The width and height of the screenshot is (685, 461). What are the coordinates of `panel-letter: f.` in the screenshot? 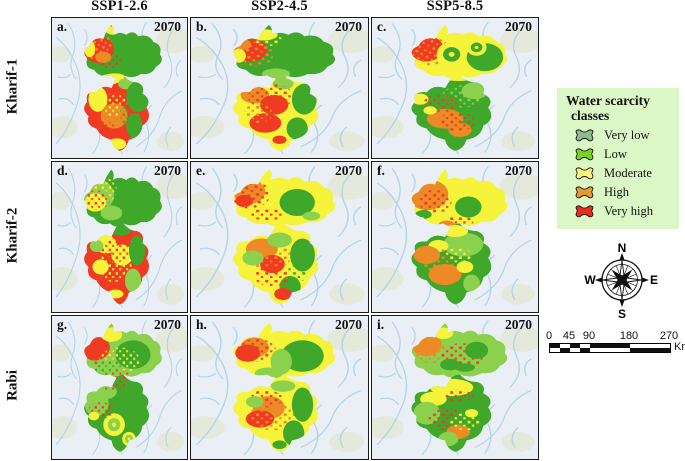 It's located at (381, 170).